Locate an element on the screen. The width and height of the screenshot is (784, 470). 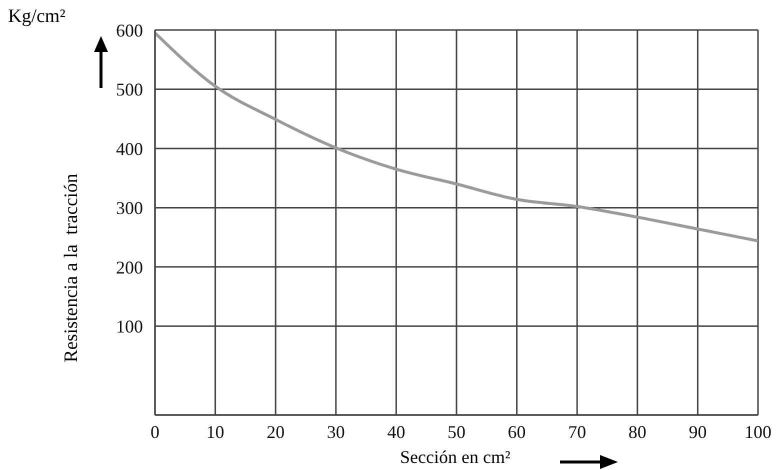
y-axis-title: Resistencia a la tracción is located at coordinates (72, 268).